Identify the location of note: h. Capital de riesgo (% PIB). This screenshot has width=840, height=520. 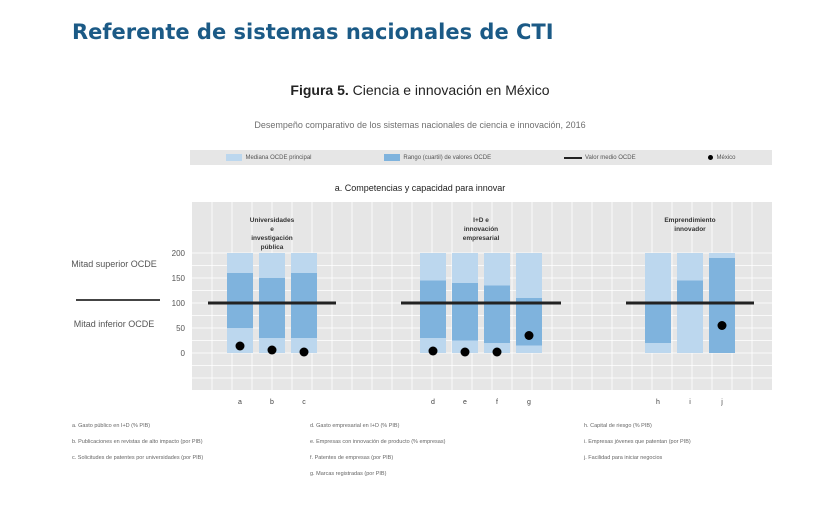
(618, 426).